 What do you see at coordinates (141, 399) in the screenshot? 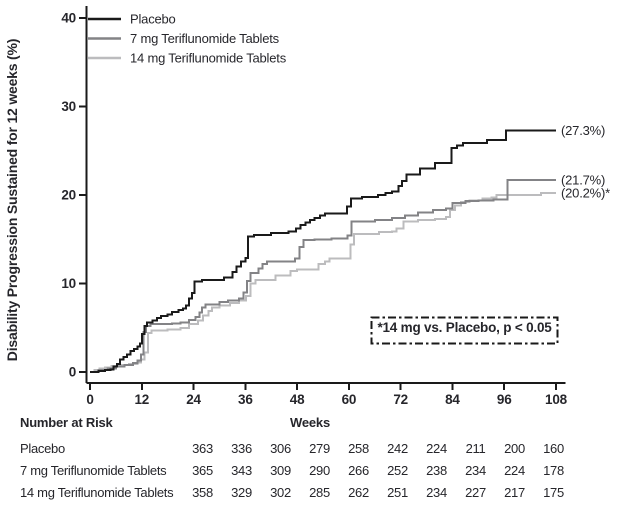
I see `x-tick-label: 12` at bounding box center [141, 399].